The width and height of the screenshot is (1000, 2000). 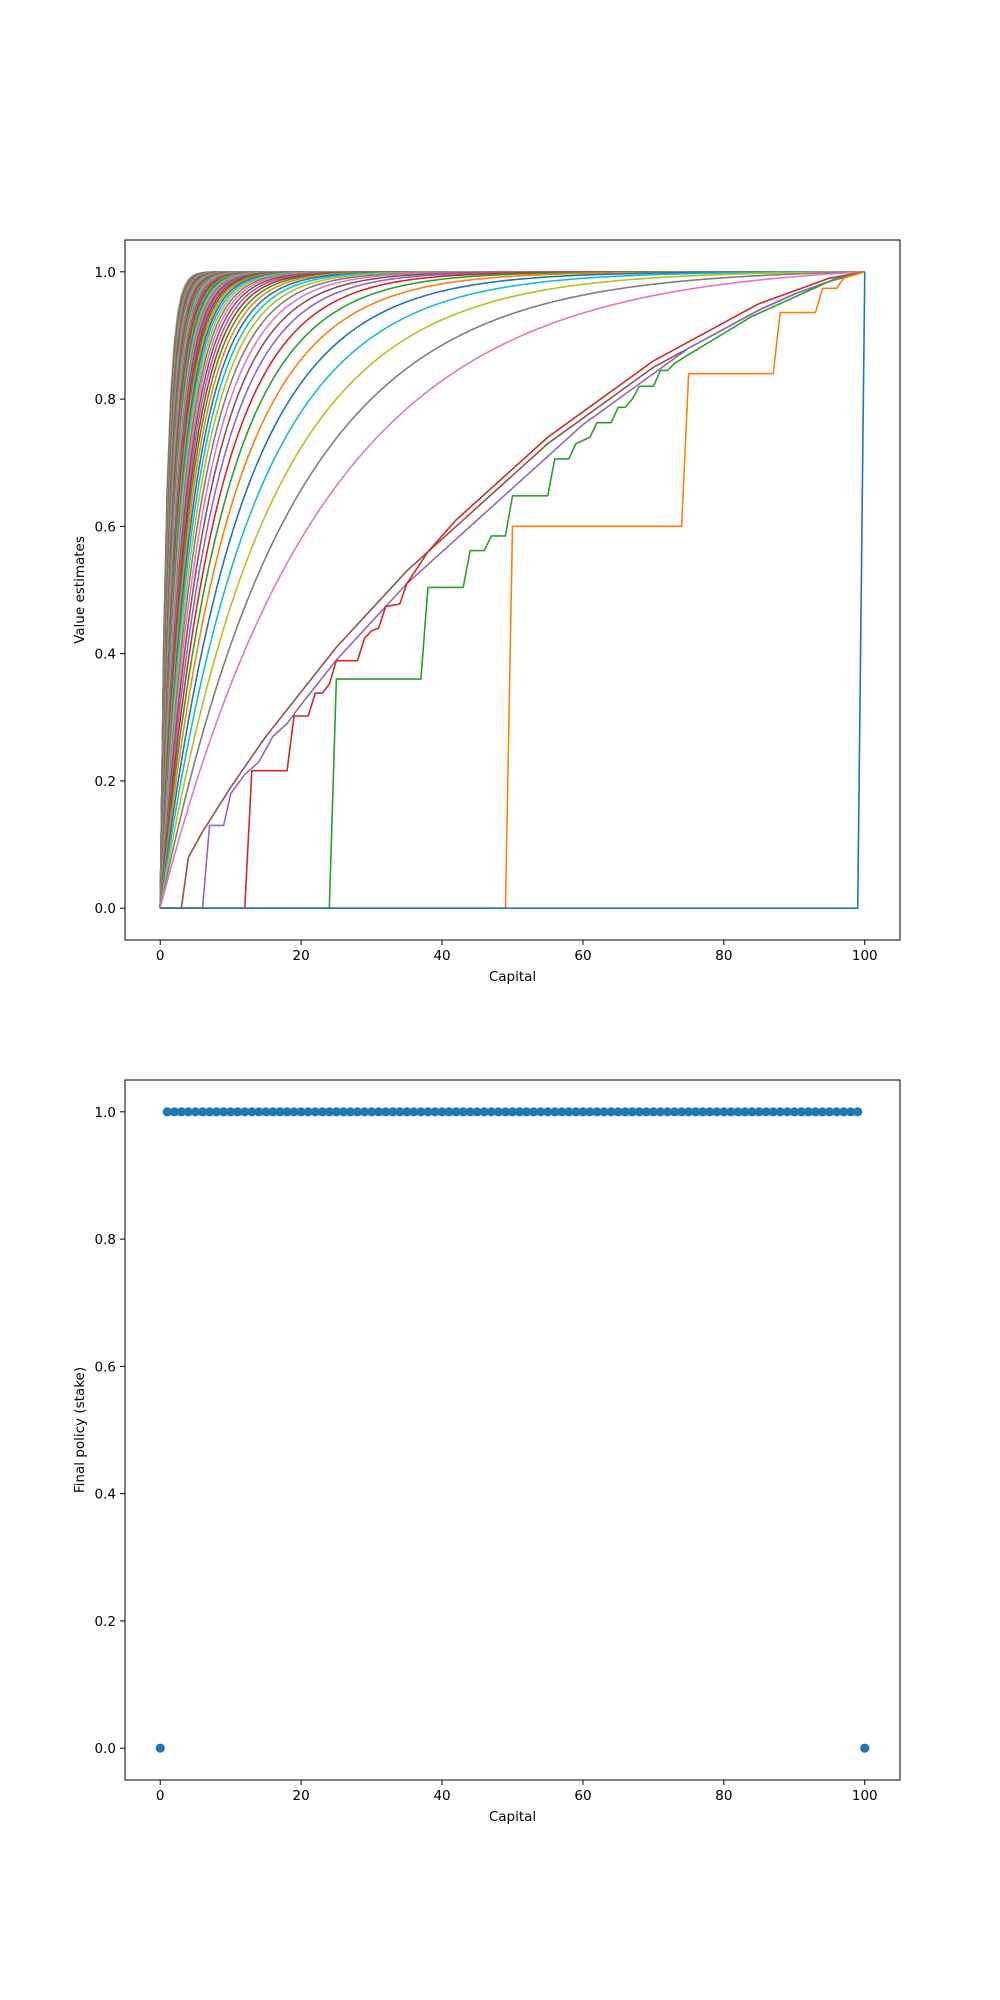 I want to click on policy-y-tick-label: 0.2, so click(x=105, y=1622).